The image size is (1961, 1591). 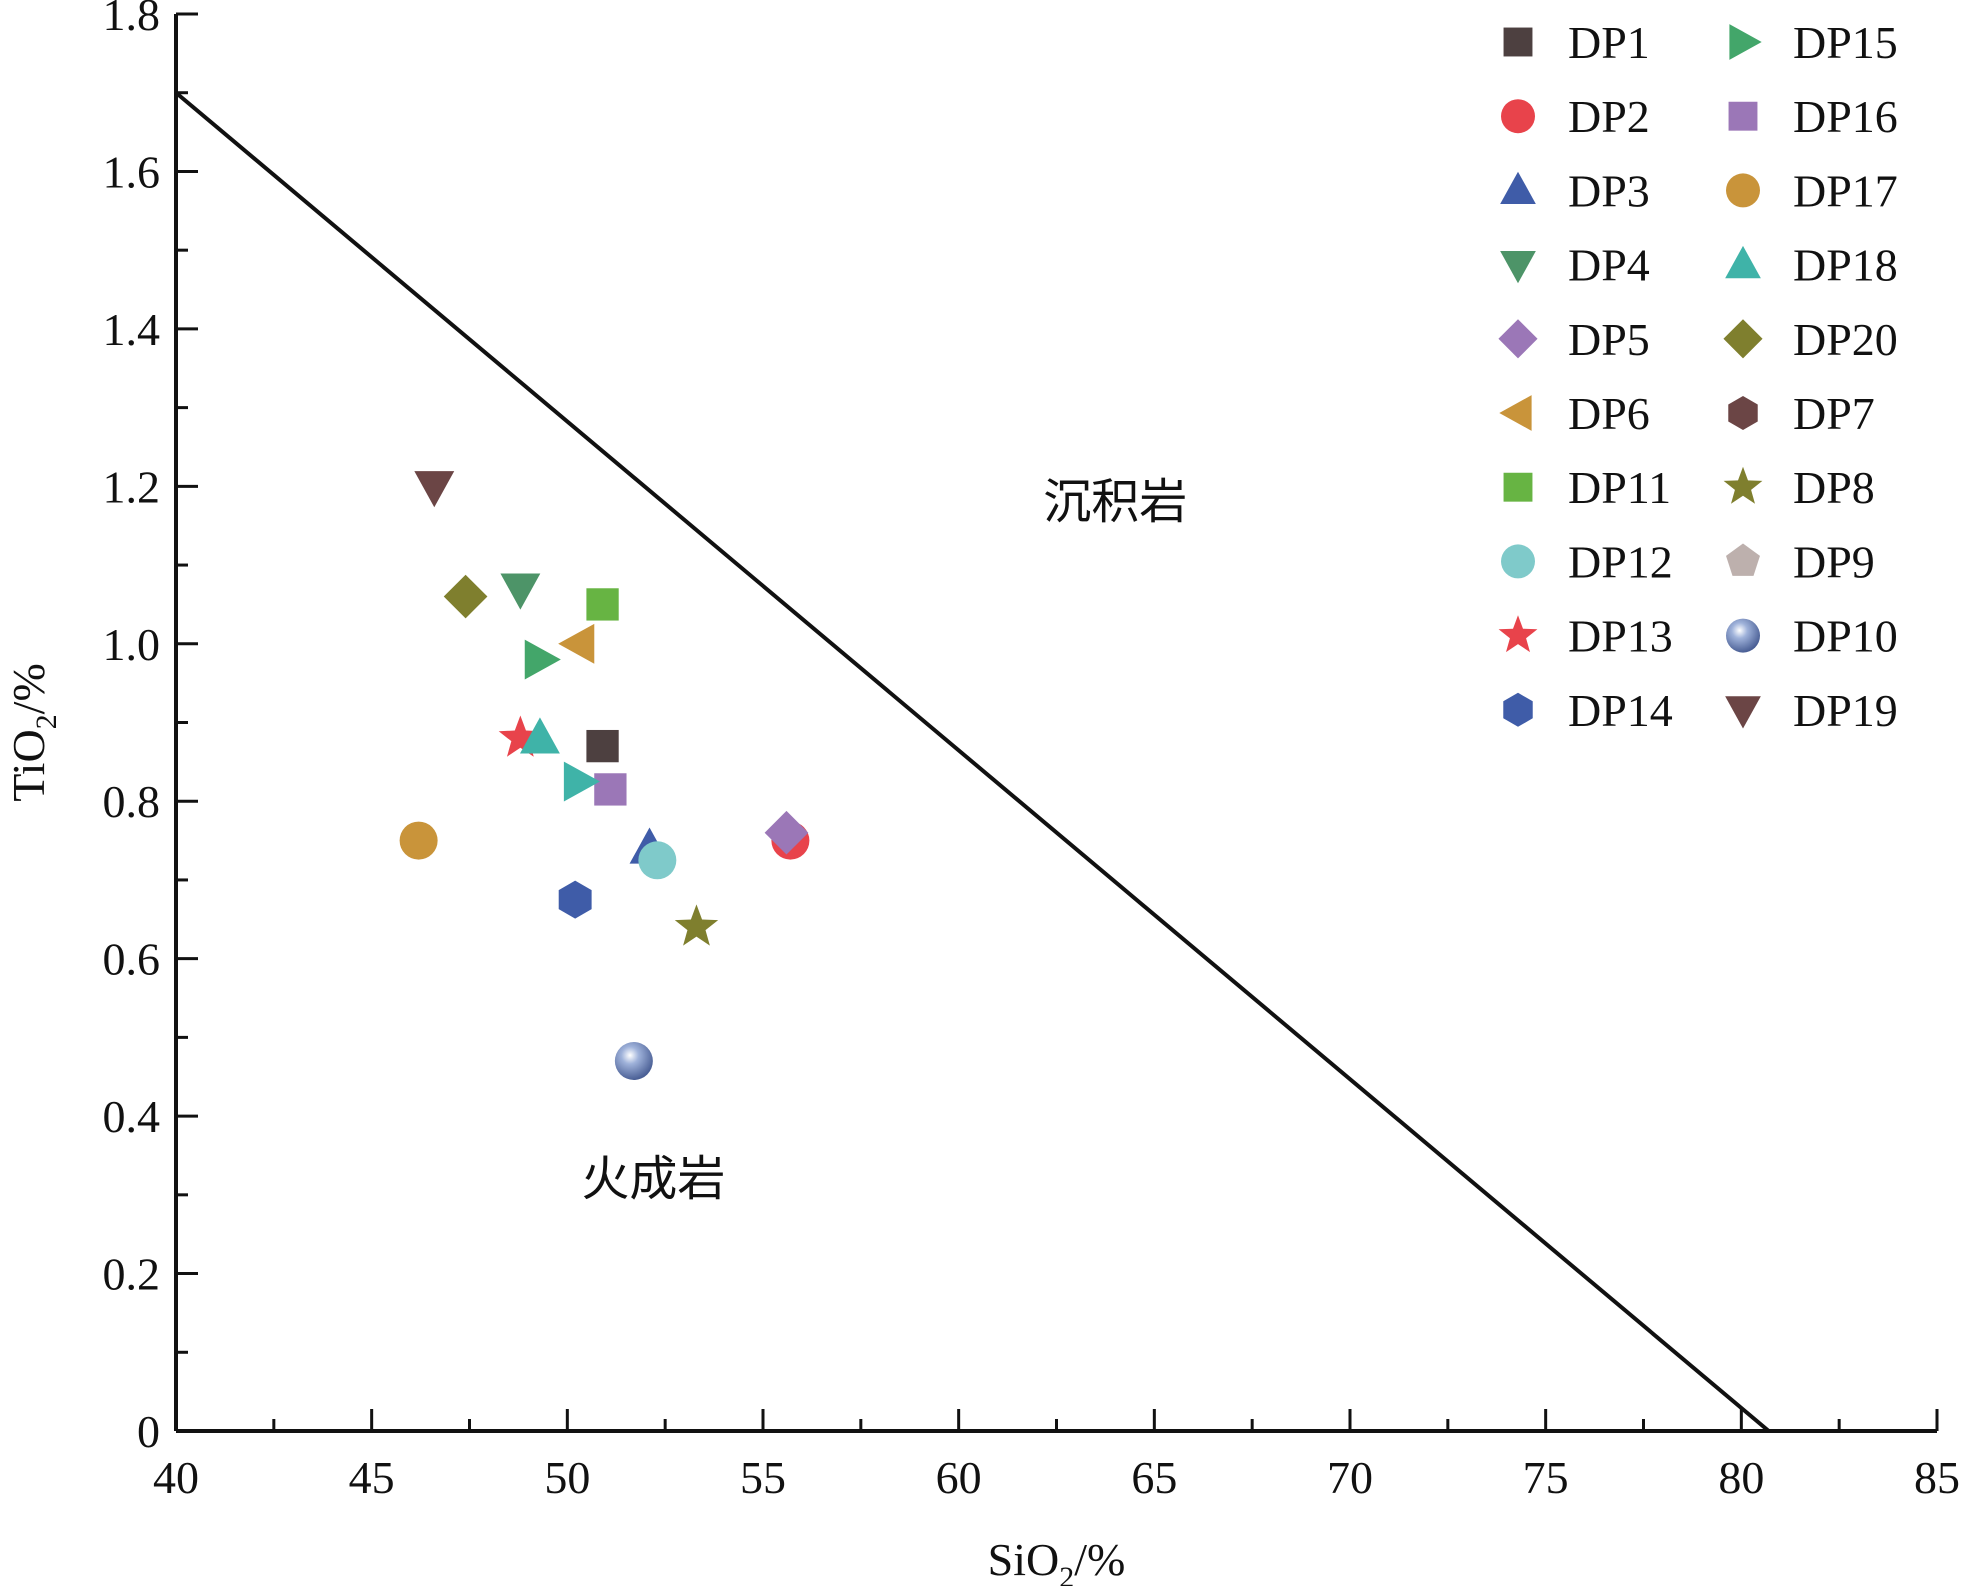 I want to click on y-tick-label-0.2: 0.2, so click(x=132, y=1274).